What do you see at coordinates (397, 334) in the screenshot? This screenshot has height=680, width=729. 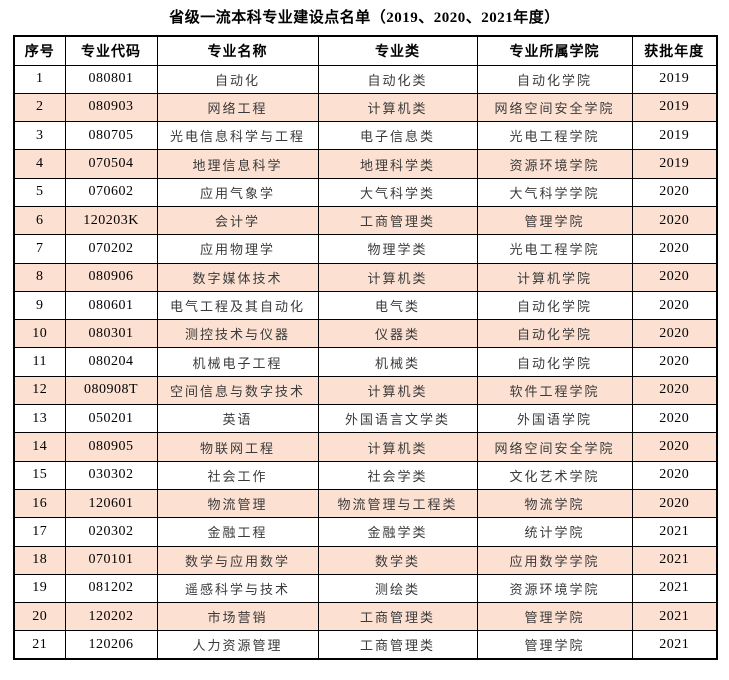 I see `cell-major-category: 仪器类` at bounding box center [397, 334].